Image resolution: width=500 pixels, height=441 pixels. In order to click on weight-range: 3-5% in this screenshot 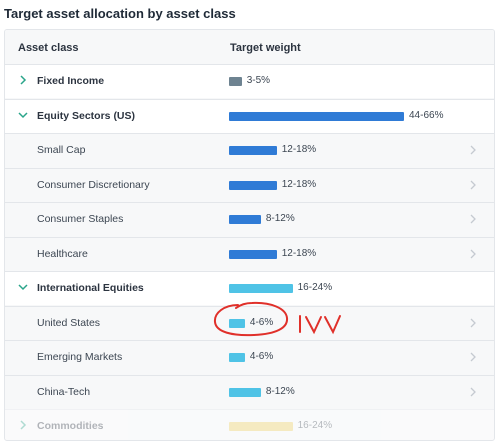, I will do `click(258, 80)`.